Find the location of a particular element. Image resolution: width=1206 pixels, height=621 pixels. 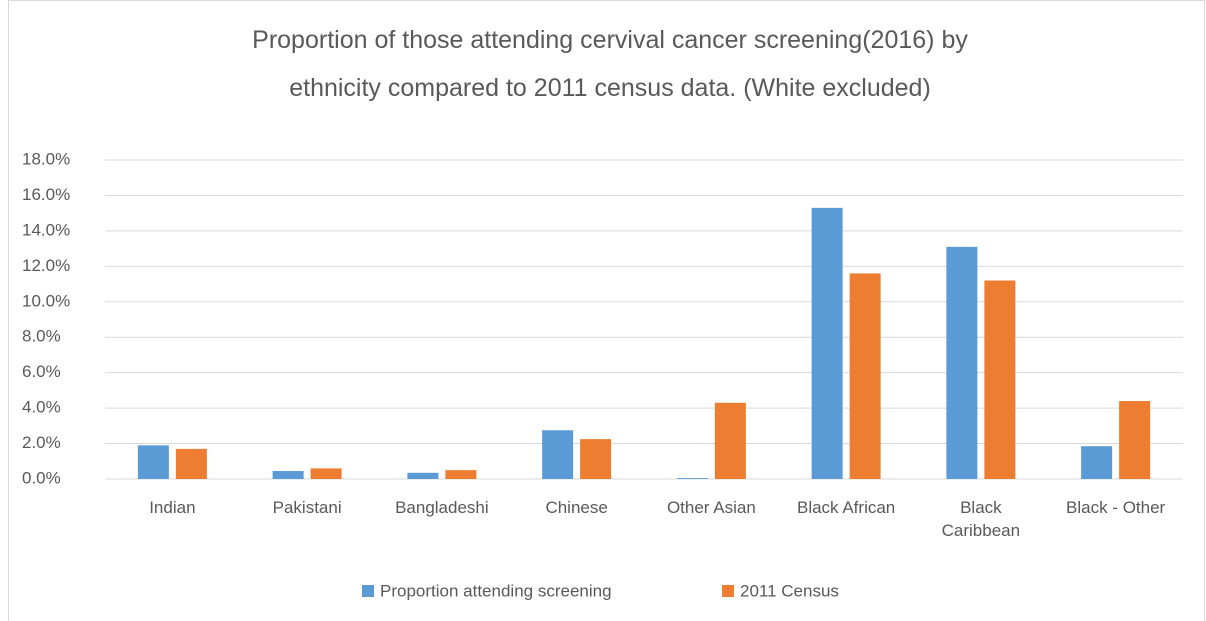

y-tick-label: 4.0% is located at coordinates (41, 407).